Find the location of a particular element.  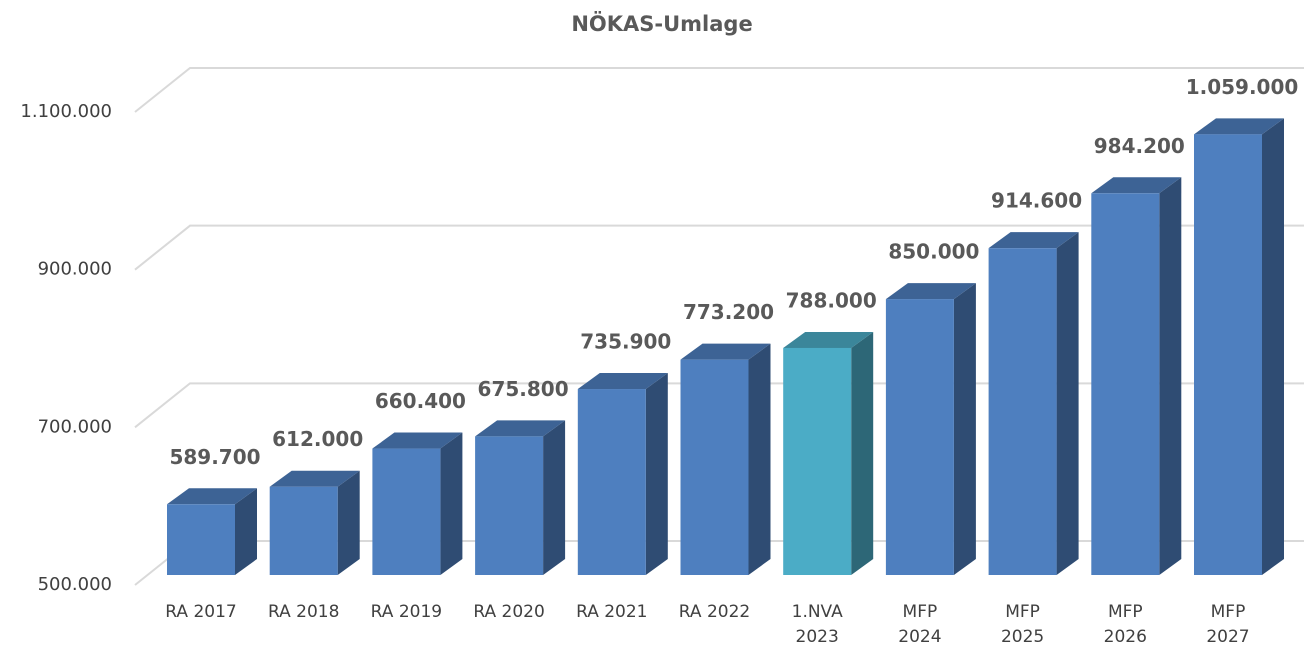

x-tick-label: RA 2022 is located at coordinates (714, 612).